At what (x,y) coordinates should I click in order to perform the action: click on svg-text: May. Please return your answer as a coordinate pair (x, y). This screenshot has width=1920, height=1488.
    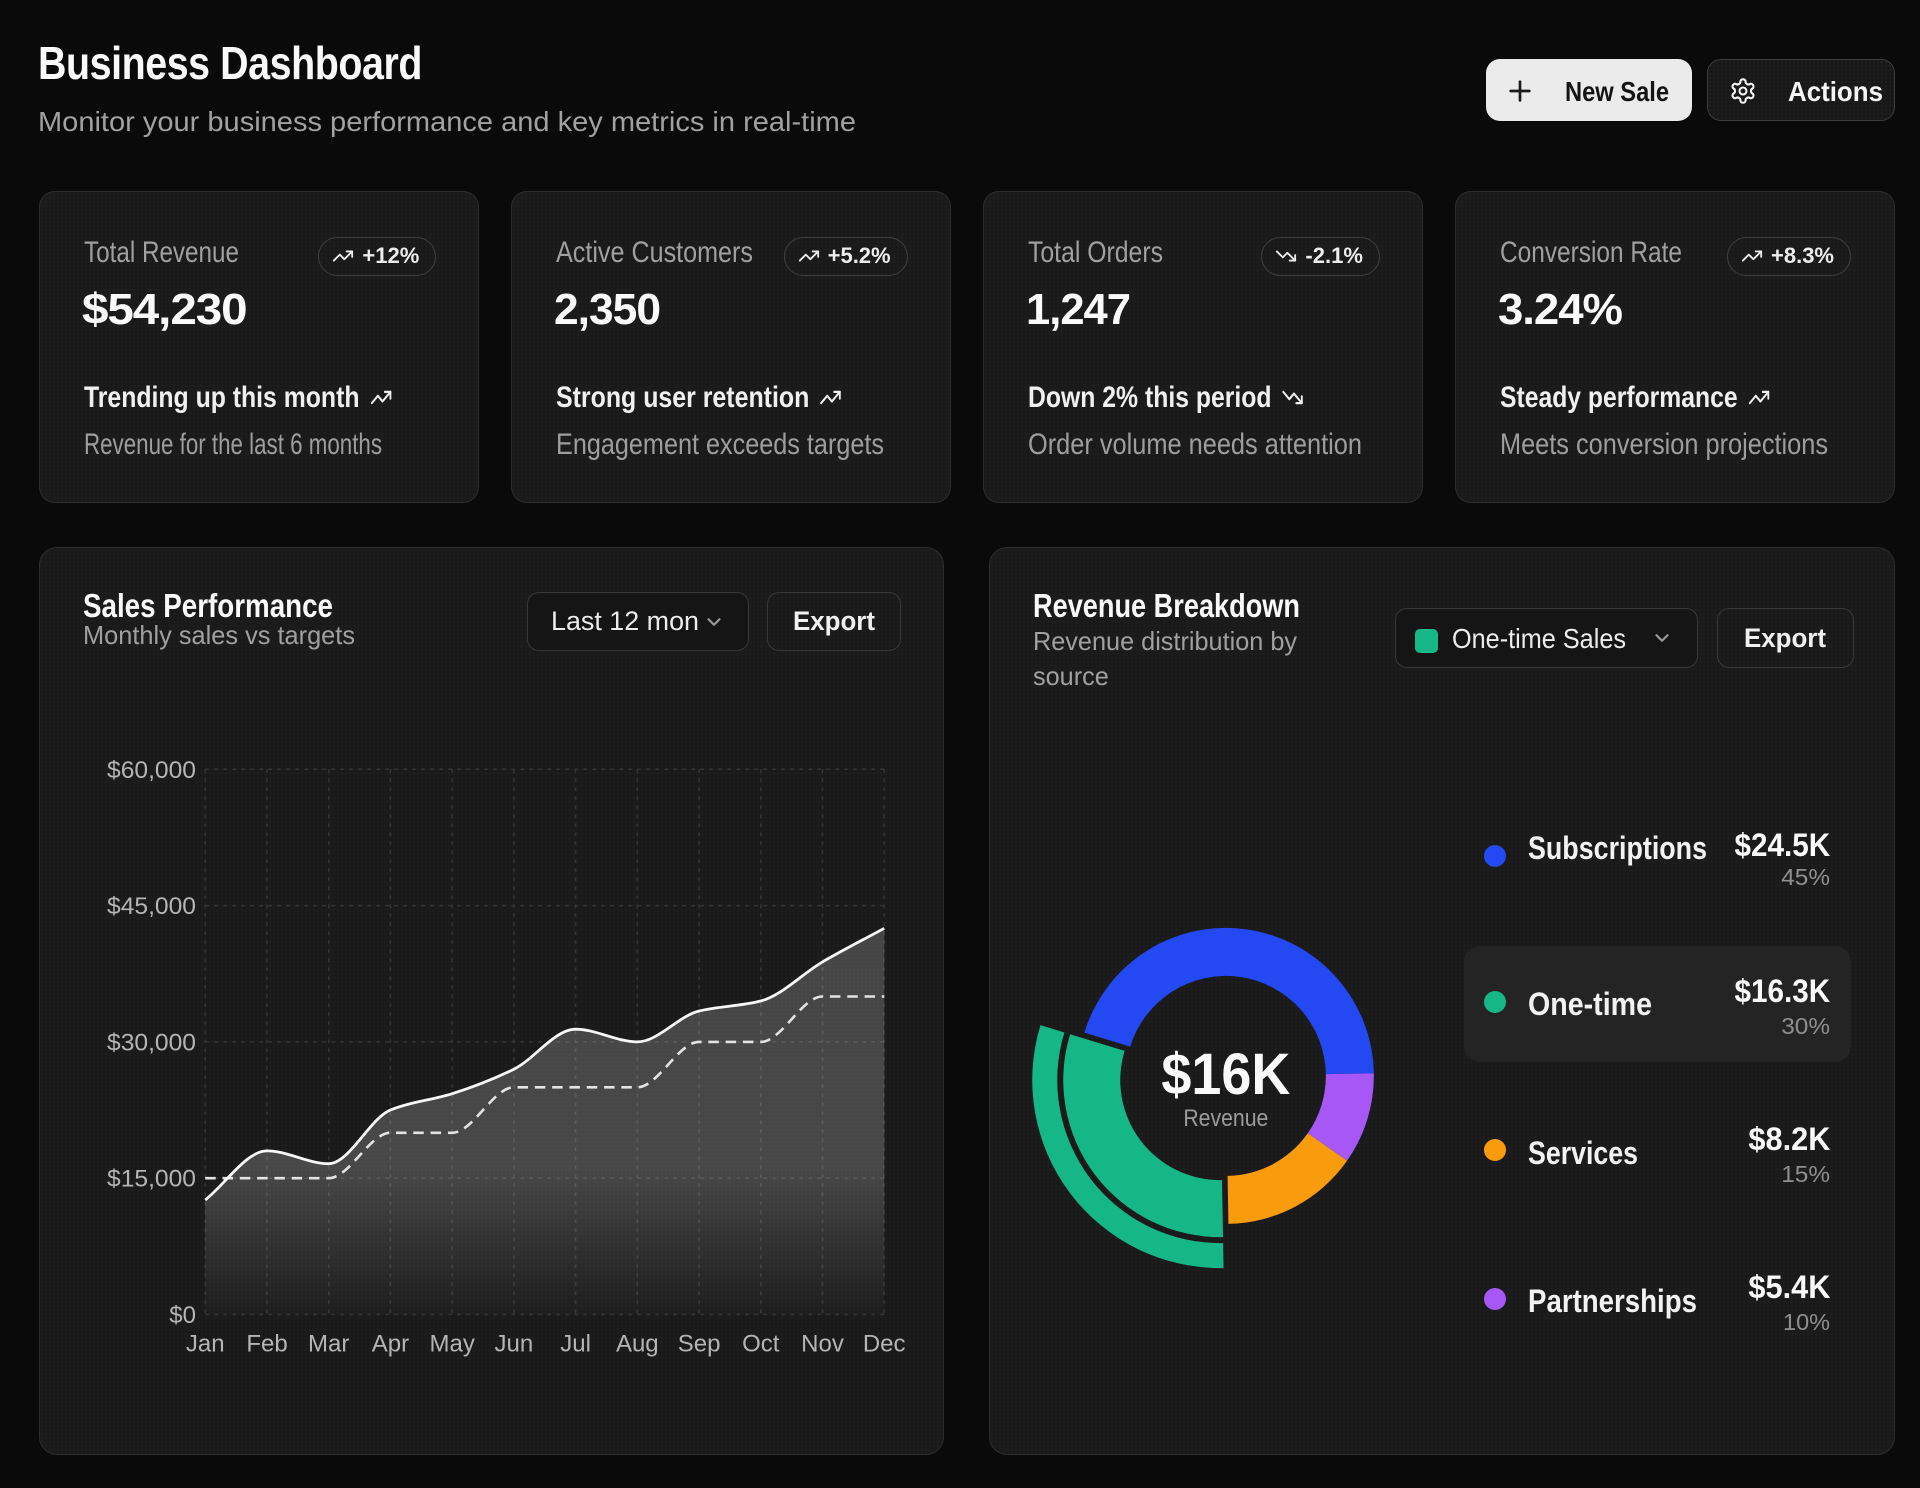
    Looking at the image, I should click on (451, 1343).